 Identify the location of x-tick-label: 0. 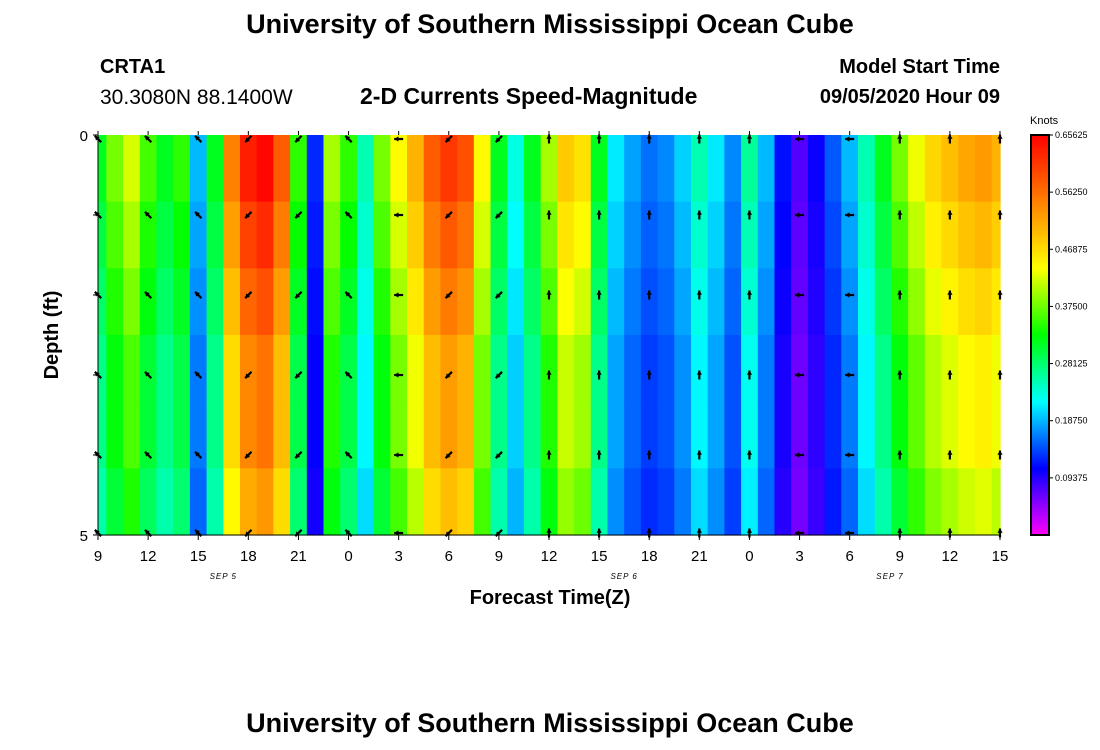
(348, 556).